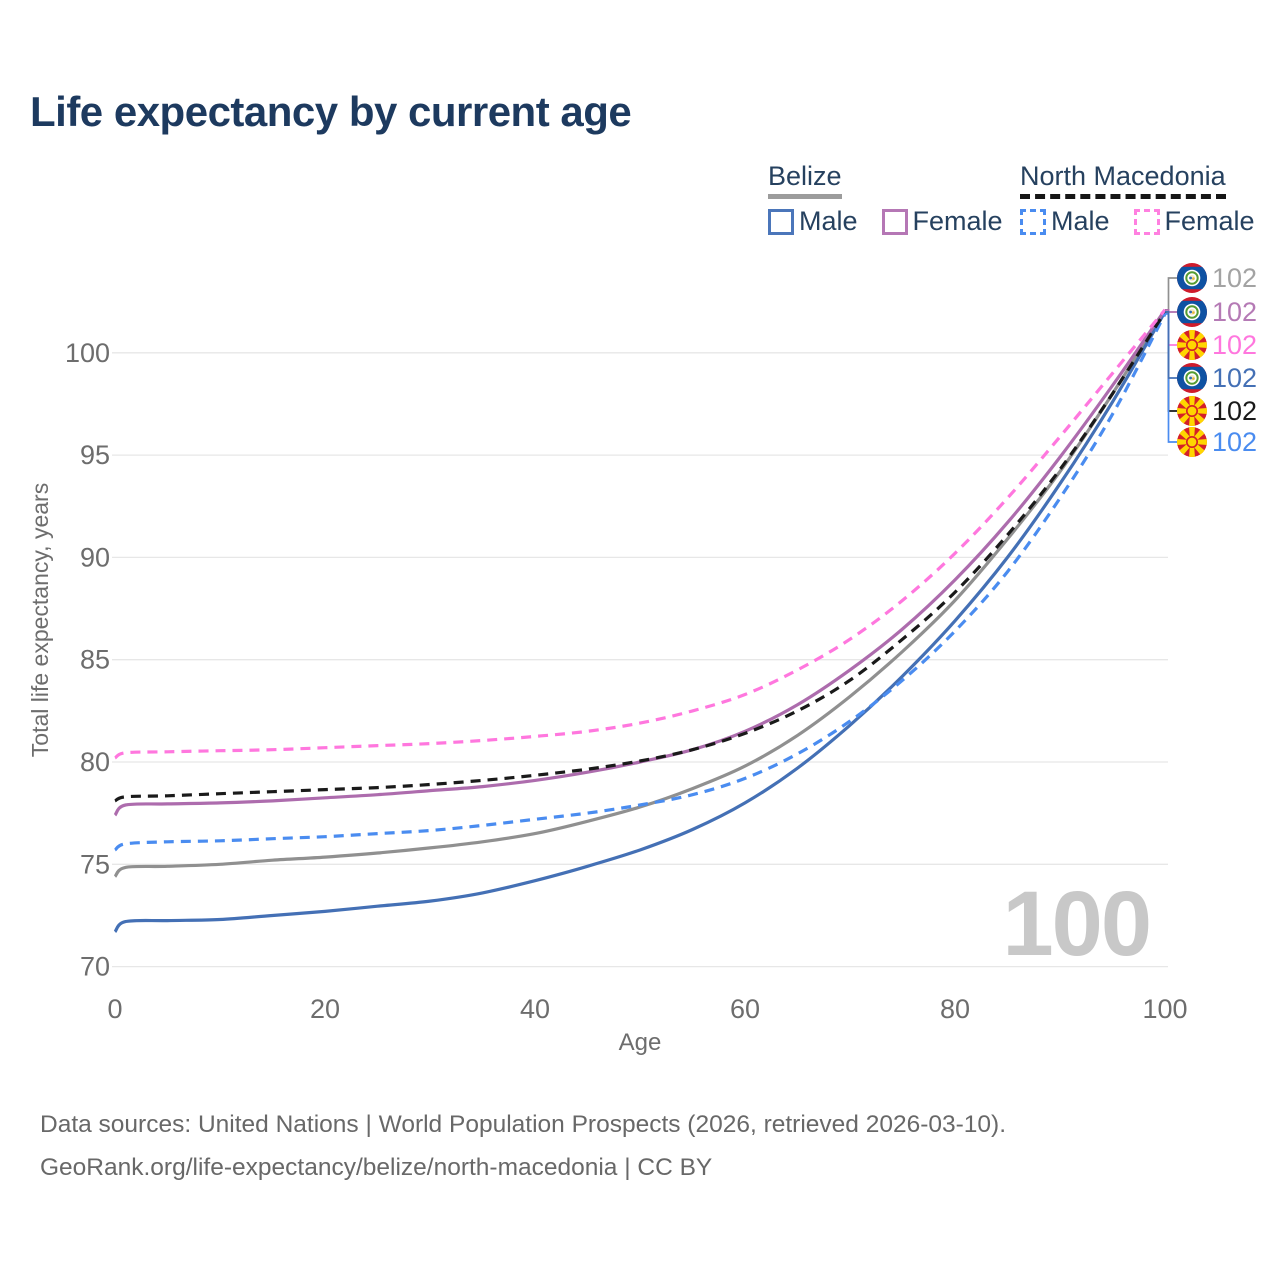 This screenshot has width=1280, height=1280. I want to click on legend-group-north-macedonia: North Macedonia Male Female, so click(1137, 199).